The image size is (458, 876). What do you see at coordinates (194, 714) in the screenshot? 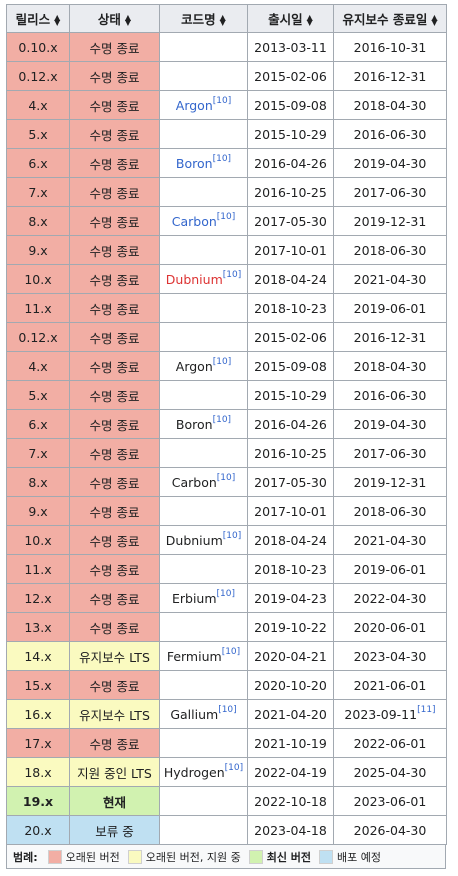
I see `codename-link: Gallium` at bounding box center [194, 714].